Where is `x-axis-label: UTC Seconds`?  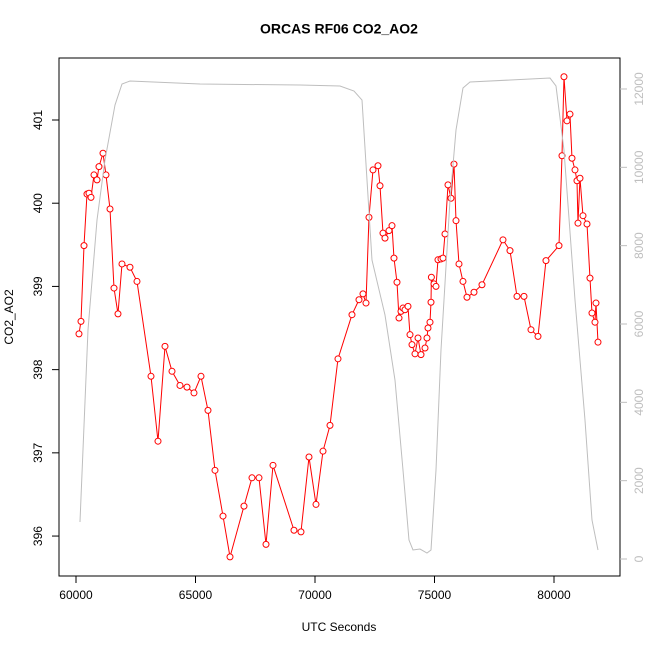
x-axis-label: UTC Seconds is located at coordinates (339, 627).